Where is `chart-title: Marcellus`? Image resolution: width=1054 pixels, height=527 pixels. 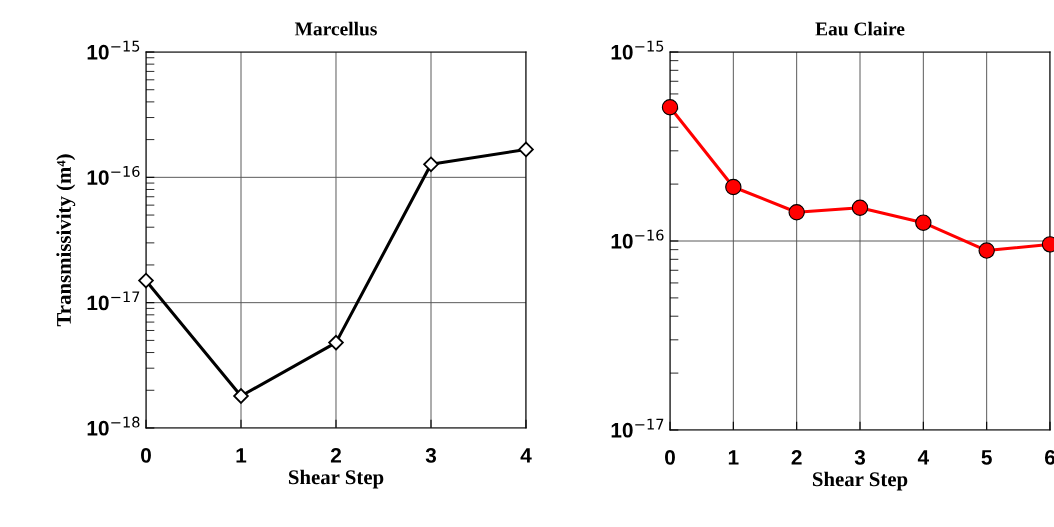 chart-title: Marcellus is located at coordinates (335, 28).